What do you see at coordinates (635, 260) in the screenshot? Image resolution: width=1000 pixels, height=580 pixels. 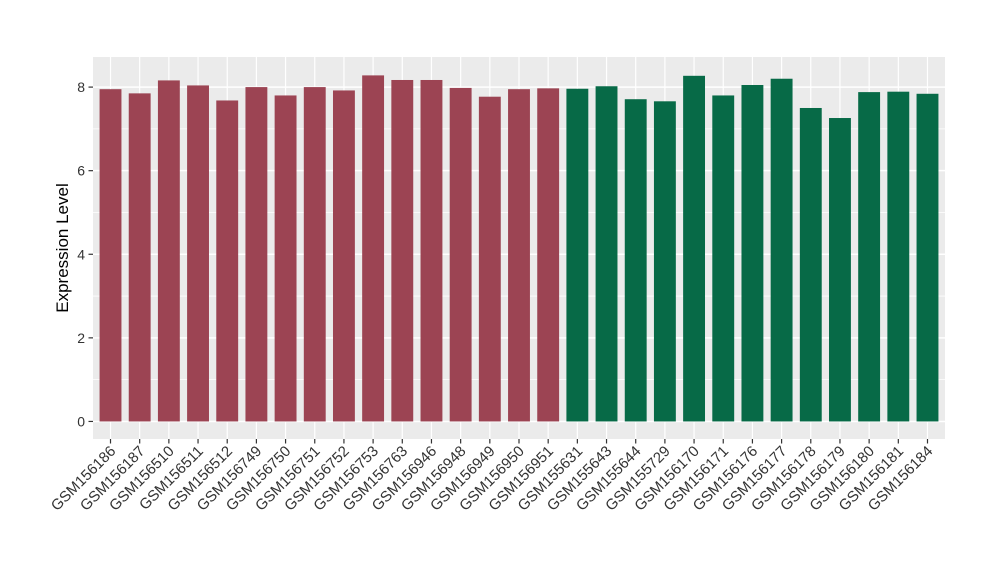 I see `bar-GSM155644` at bounding box center [635, 260].